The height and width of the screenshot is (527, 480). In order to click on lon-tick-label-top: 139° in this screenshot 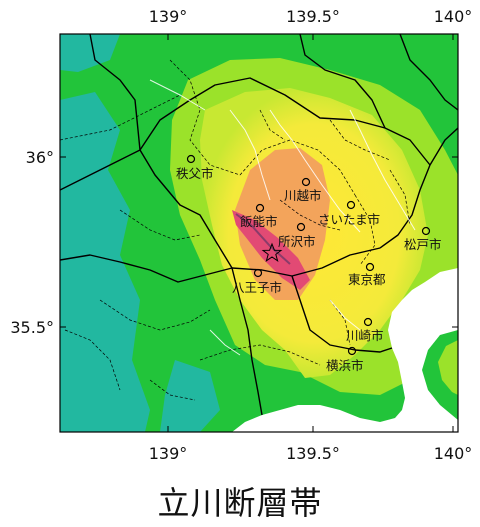, I will do `click(168, 16)`.